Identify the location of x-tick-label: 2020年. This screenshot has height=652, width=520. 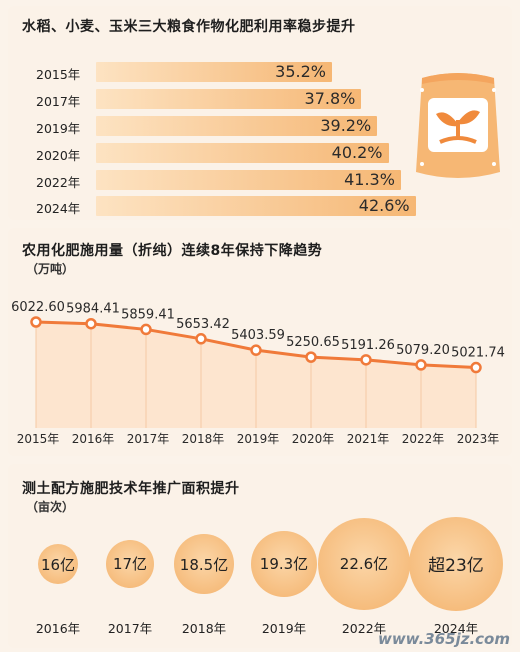
(313, 439).